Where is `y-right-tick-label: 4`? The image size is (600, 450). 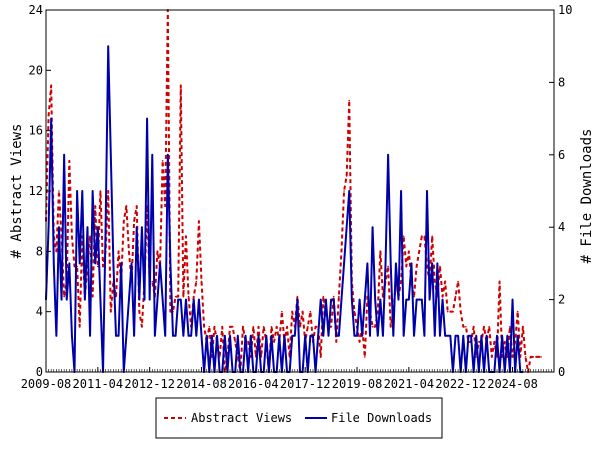
y-right-tick-label: 4 is located at coordinates (561, 227).